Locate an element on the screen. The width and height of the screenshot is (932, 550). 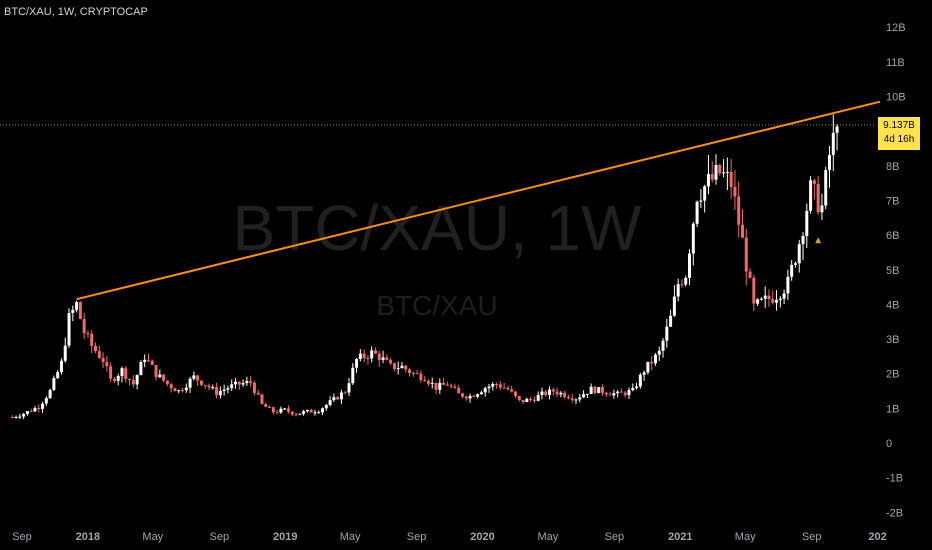
y-axis: 12B11B10B9B8B7B6B5B4B3B2B1B0-1B-2B is located at coordinates (896, 270).